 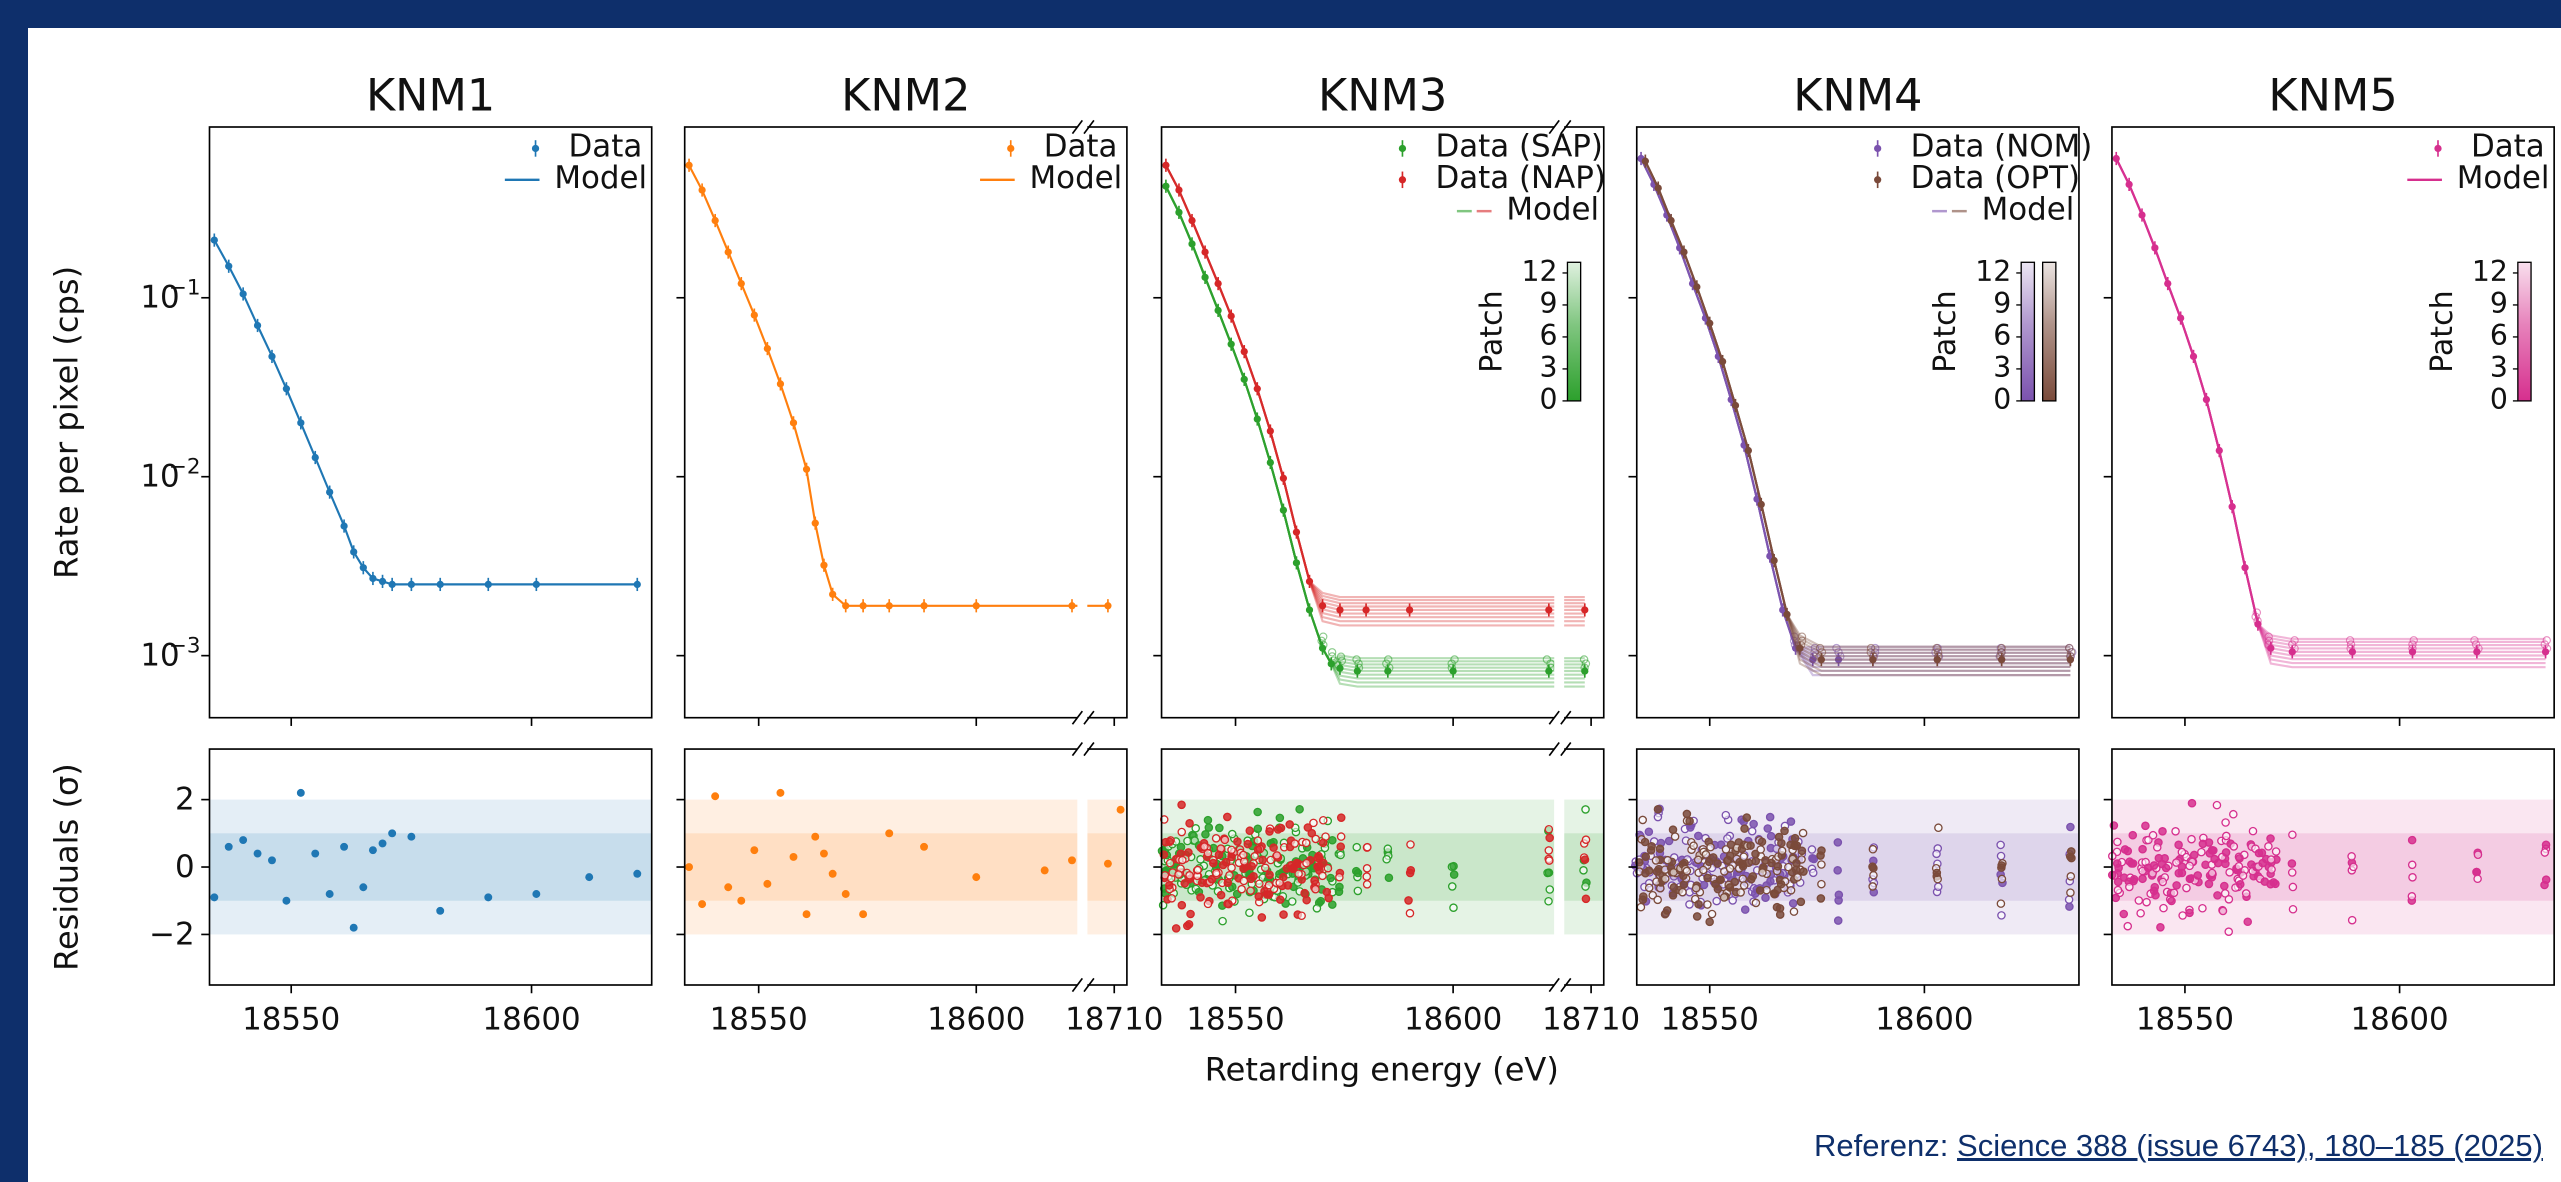 I want to click on colorbar-tick-label: 0, so click(x=2499, y=399).